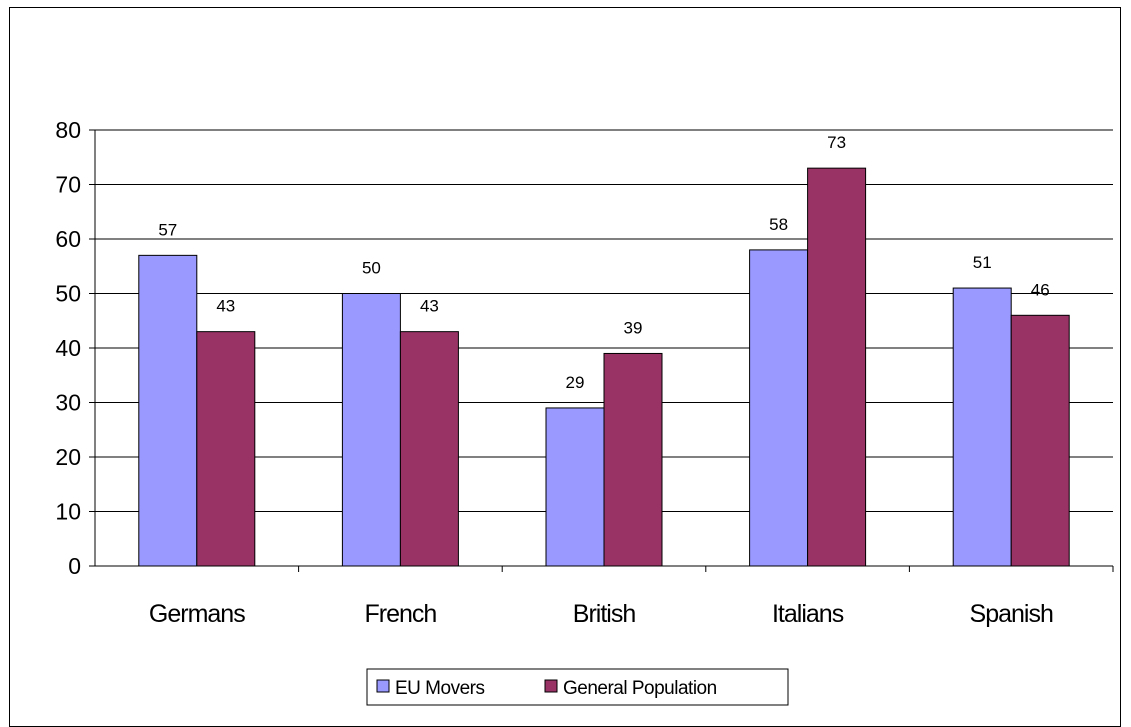 The image size is (1131, 727). I want to click on data-label: 39, so click(633, 327).